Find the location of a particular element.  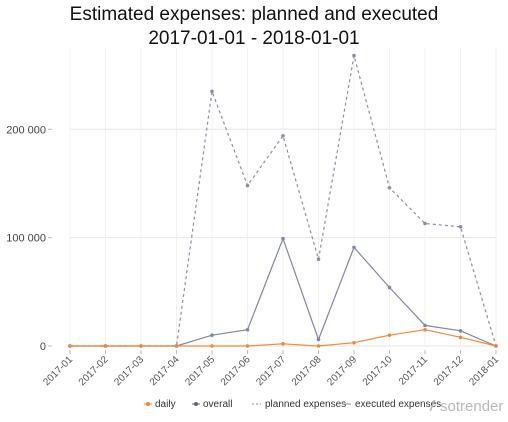

legend-item: executed expenses is located at coordinates (391, 404).